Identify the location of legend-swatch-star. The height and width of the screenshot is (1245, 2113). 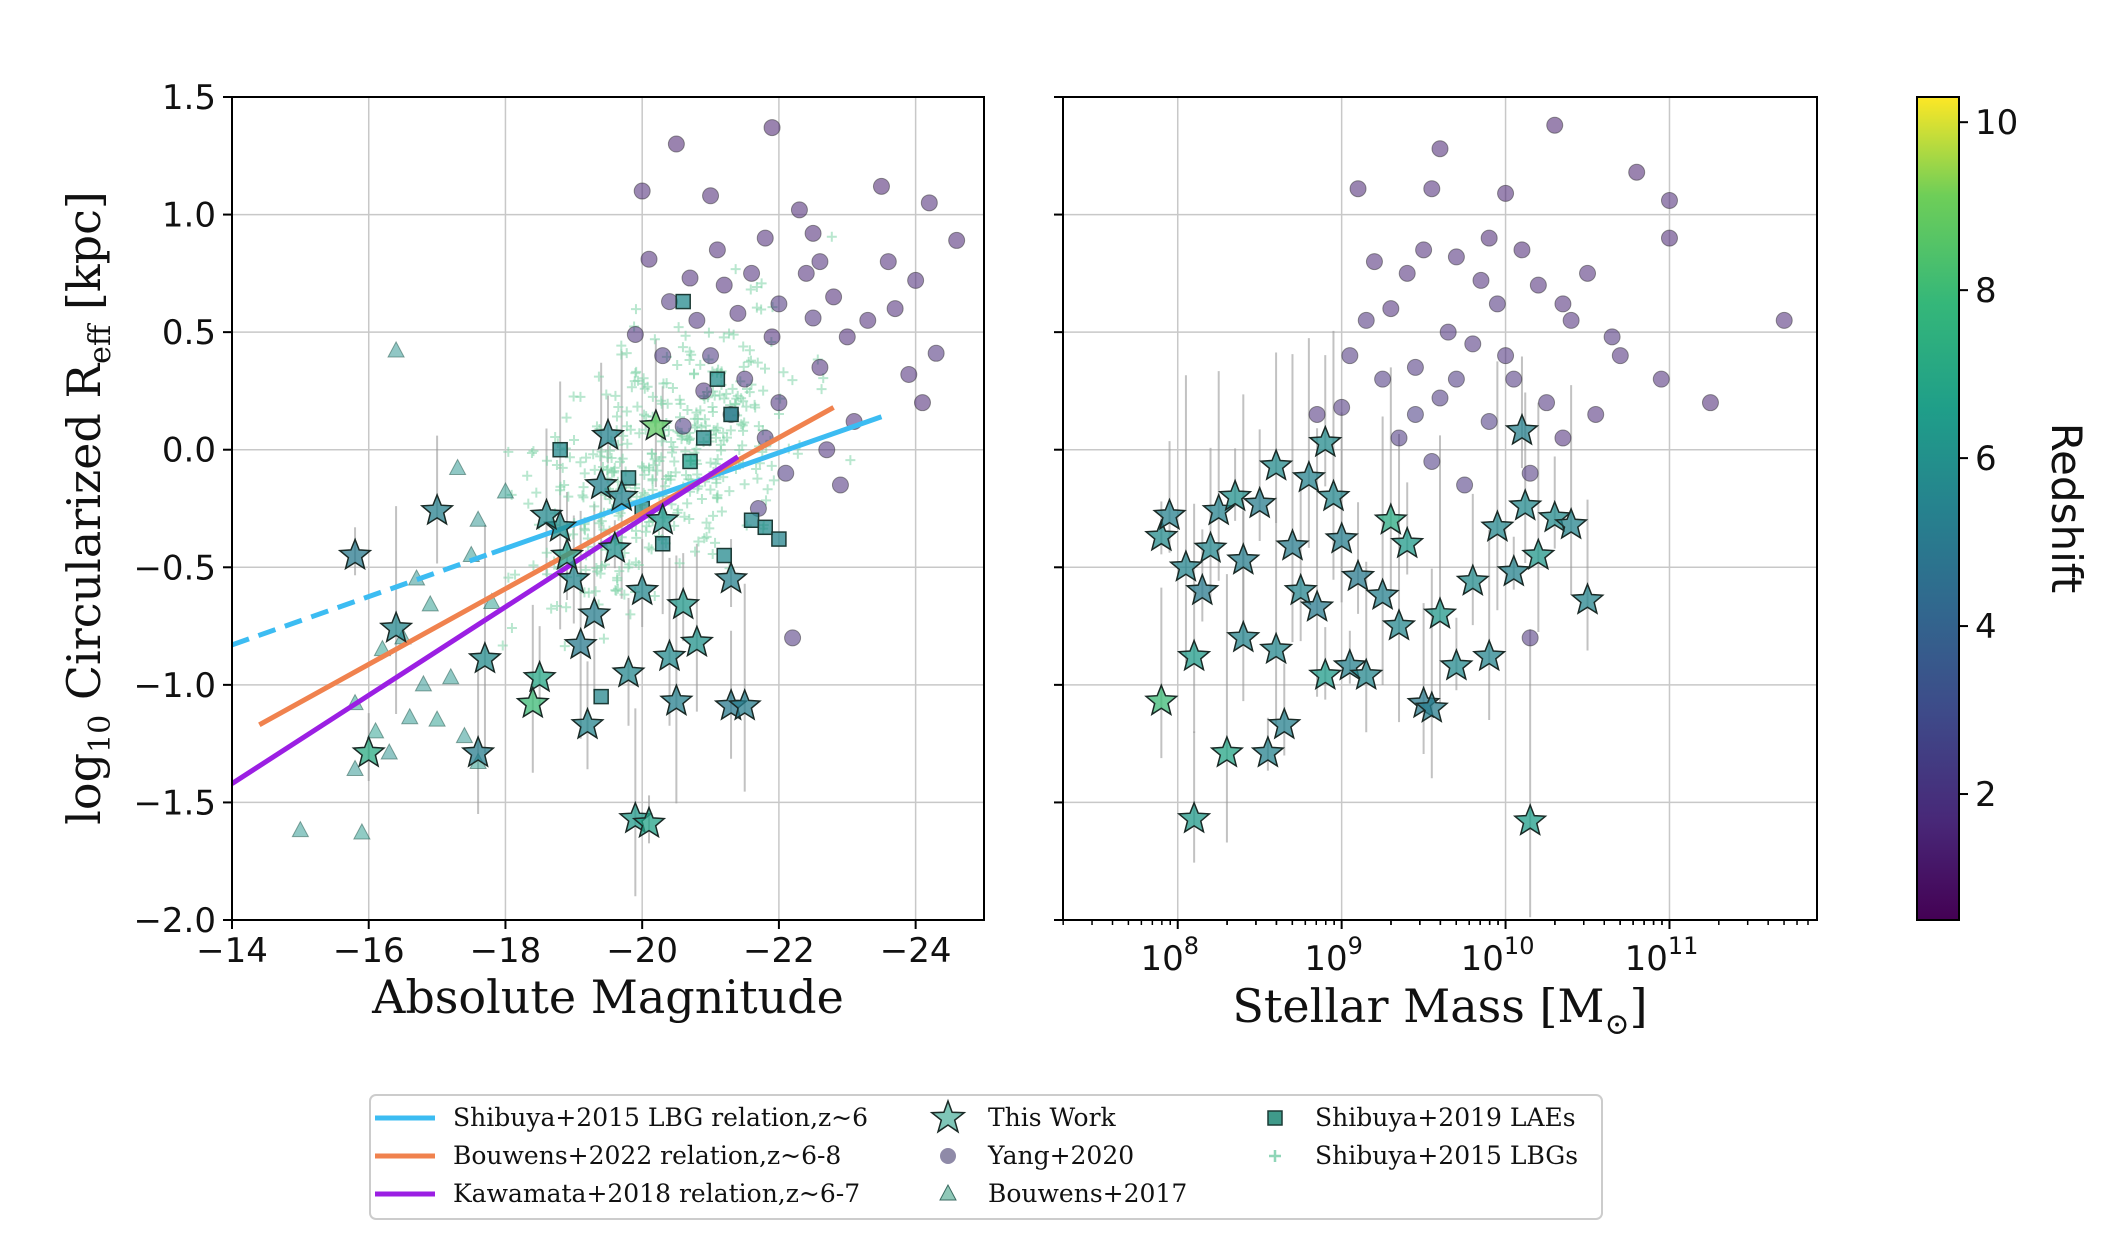
(948, 1116).